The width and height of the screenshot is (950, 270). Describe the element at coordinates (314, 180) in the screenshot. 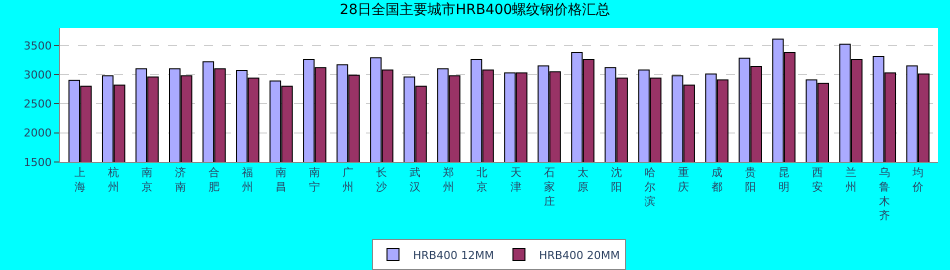

I see `x-tick-label: 南宁` at that location.